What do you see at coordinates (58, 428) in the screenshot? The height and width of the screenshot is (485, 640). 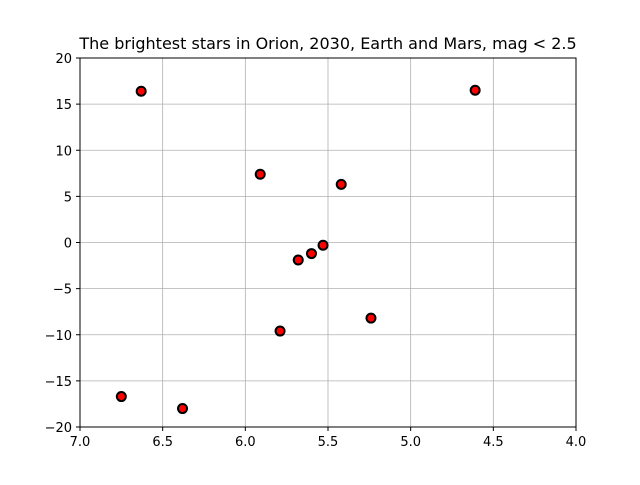 I see `y-tick-label: −20` at bounding box center [58, 428].